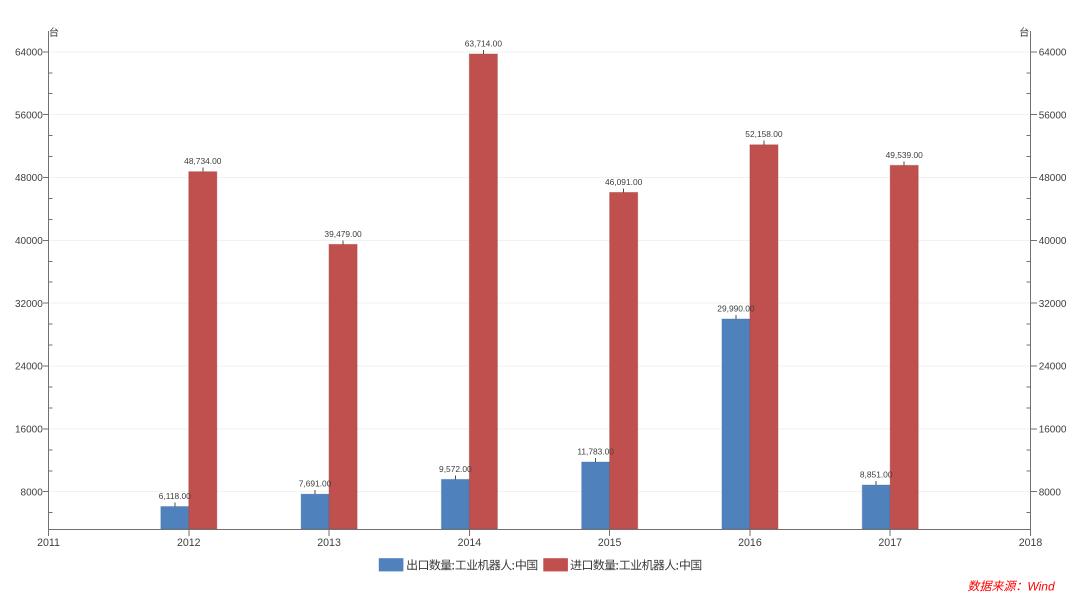  What do you see at coordinates (764, 134) in the screenshot?
I see `svg-text: 52,158.00` at bounding box center [764, 134].